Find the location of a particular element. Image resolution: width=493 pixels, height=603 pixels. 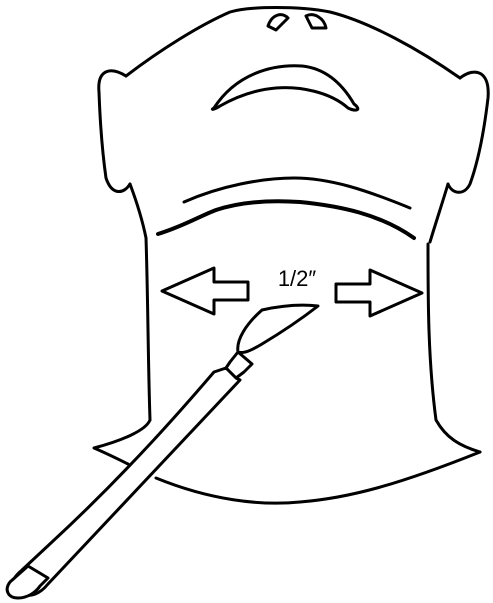

right-arrow is located at coordinates (379, 293).